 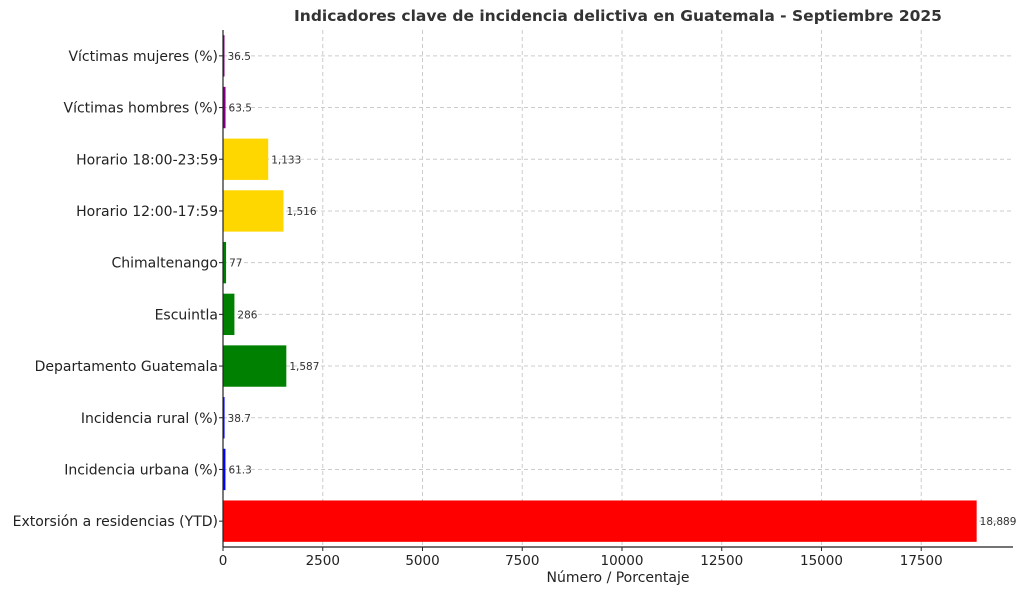 I want to click on x-tick-label: 15000, so click(x=821, y=561).